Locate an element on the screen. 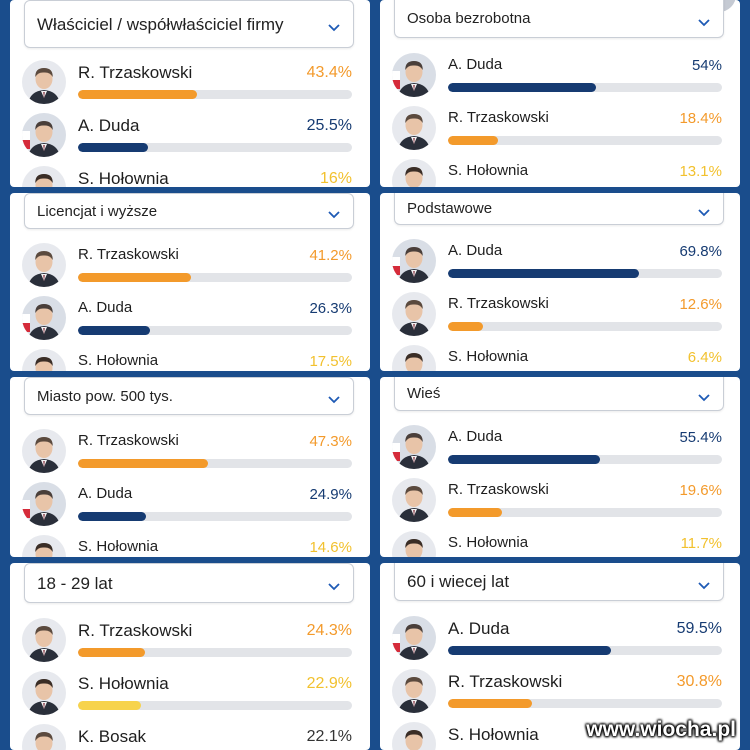 The width and height of the screenshot is (750, 750). data-label: 25.5% is located at coordinates (329, 125).